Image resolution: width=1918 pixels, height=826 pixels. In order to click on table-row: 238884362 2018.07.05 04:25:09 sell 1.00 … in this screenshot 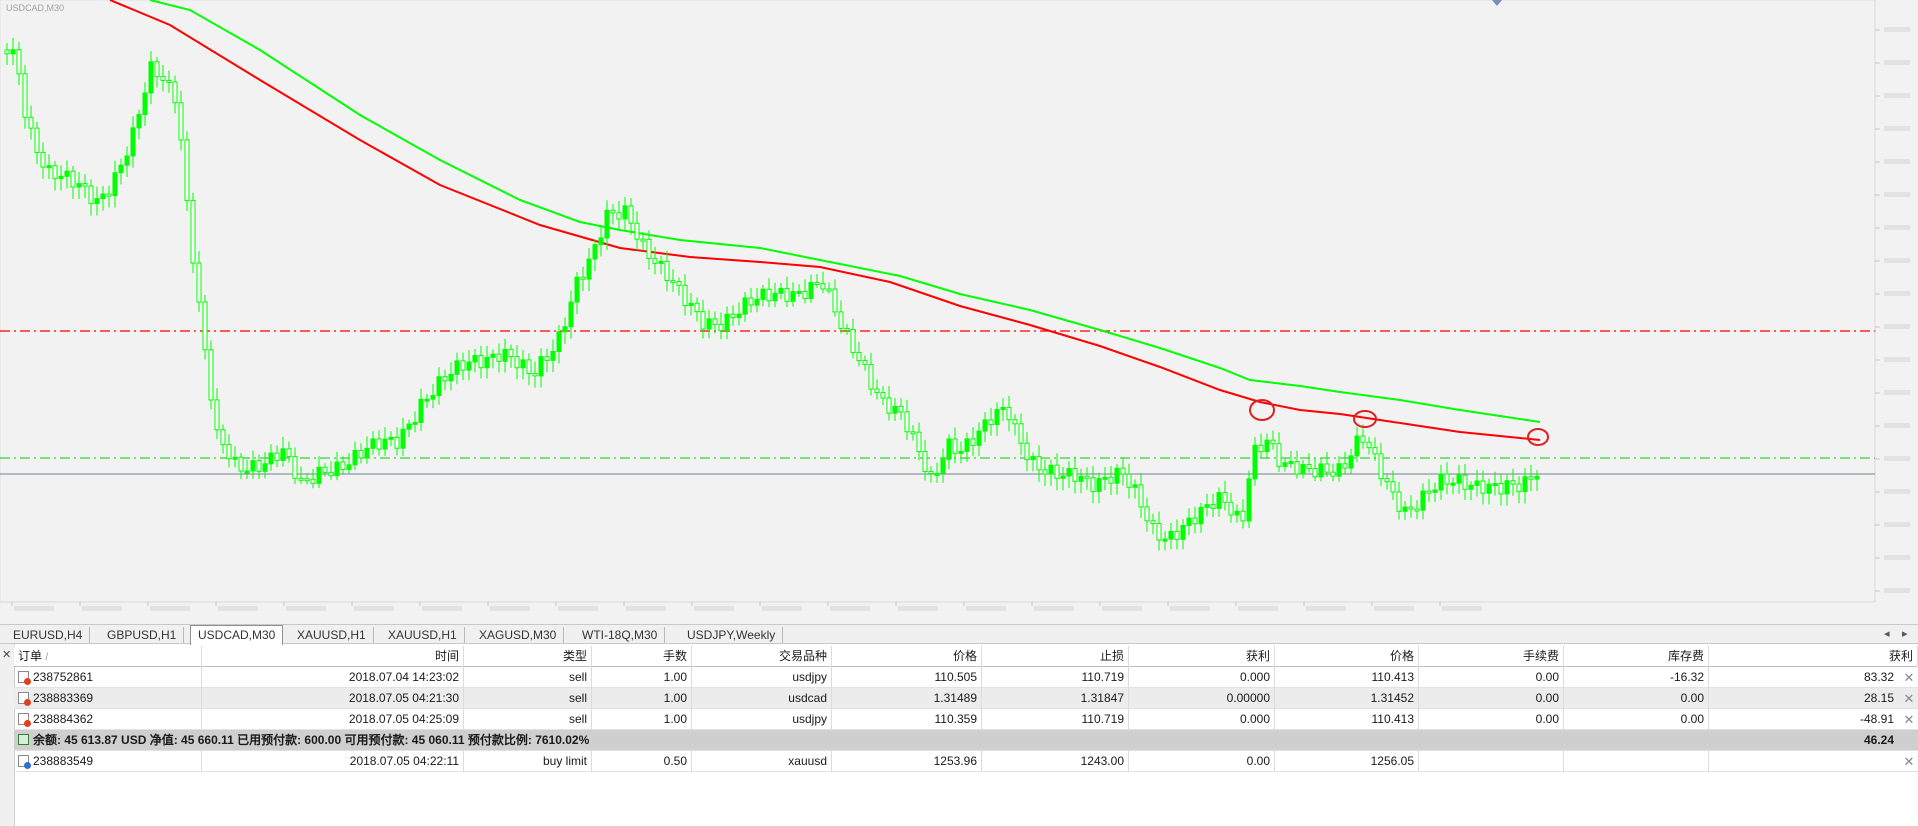, I will do `click(966, 719)`.